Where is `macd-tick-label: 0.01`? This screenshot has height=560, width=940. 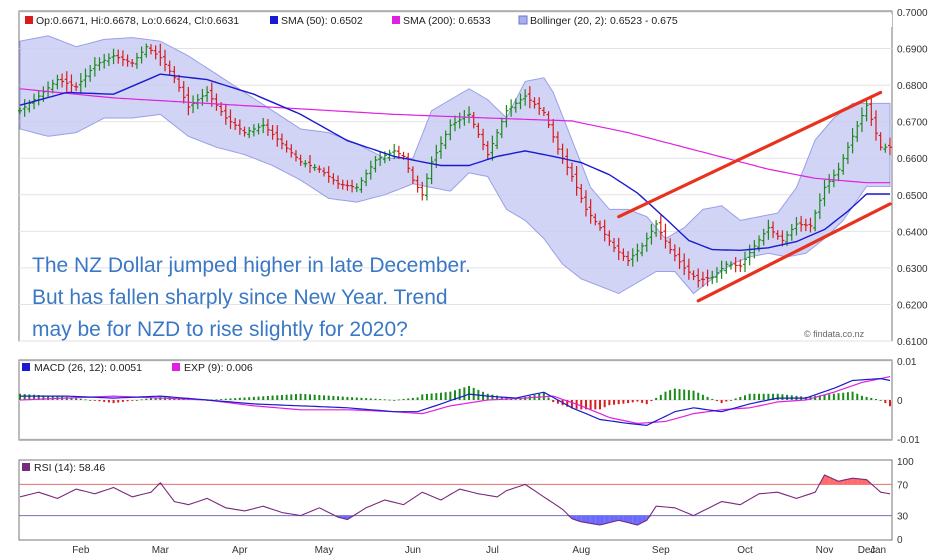 macd-tick-label: 0.01 is located at coordinates (907, 362).